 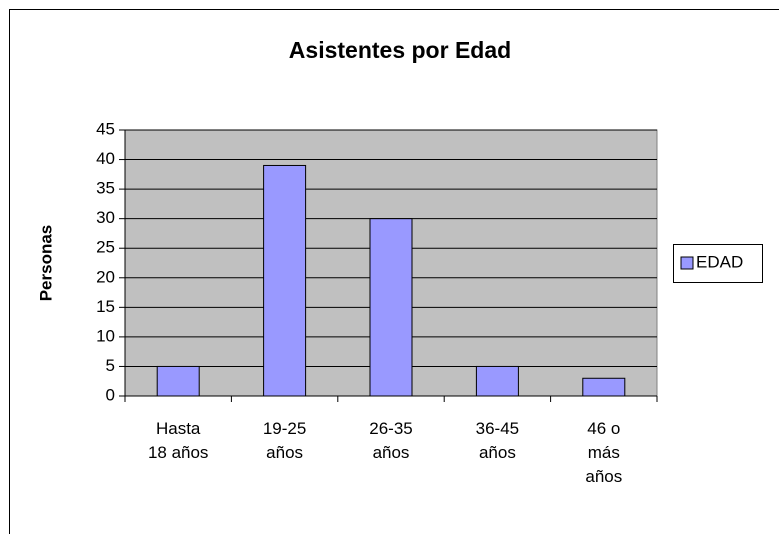 I want to click on y-axis-label: Personas, so click(x=45, y=263).